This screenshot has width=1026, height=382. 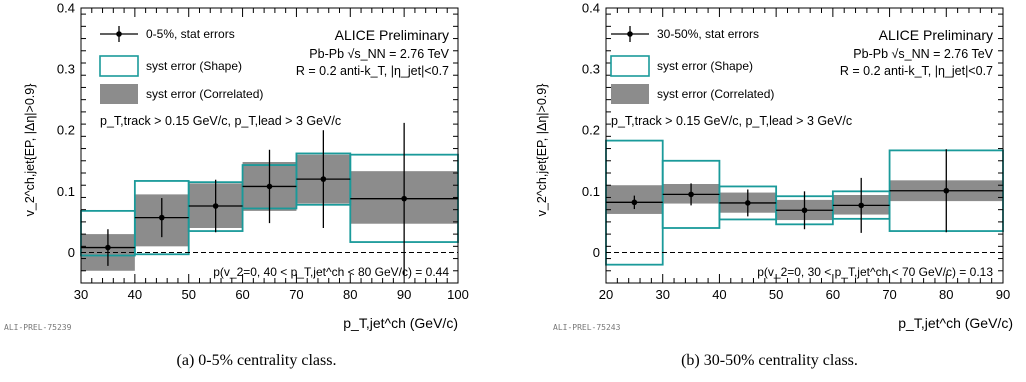 I want to click on jet-line-b: R = 0.2 anti-k_T, |η_jet|<0.7, so click(x=916, y=71).